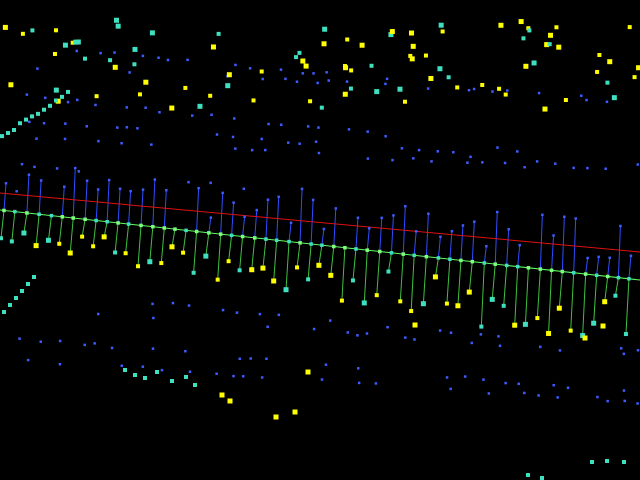  I want to click on yellow-point, so click(276, 417).